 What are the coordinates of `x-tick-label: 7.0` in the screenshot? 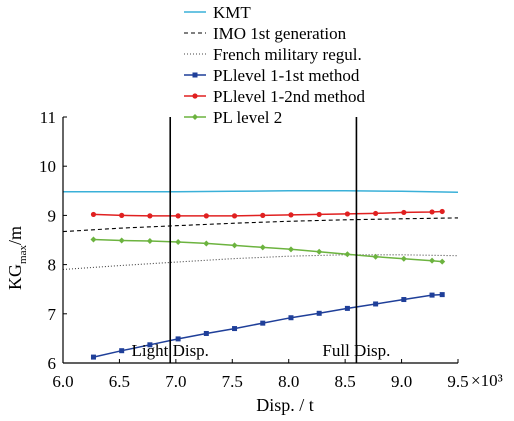 It's located at (175, 381).